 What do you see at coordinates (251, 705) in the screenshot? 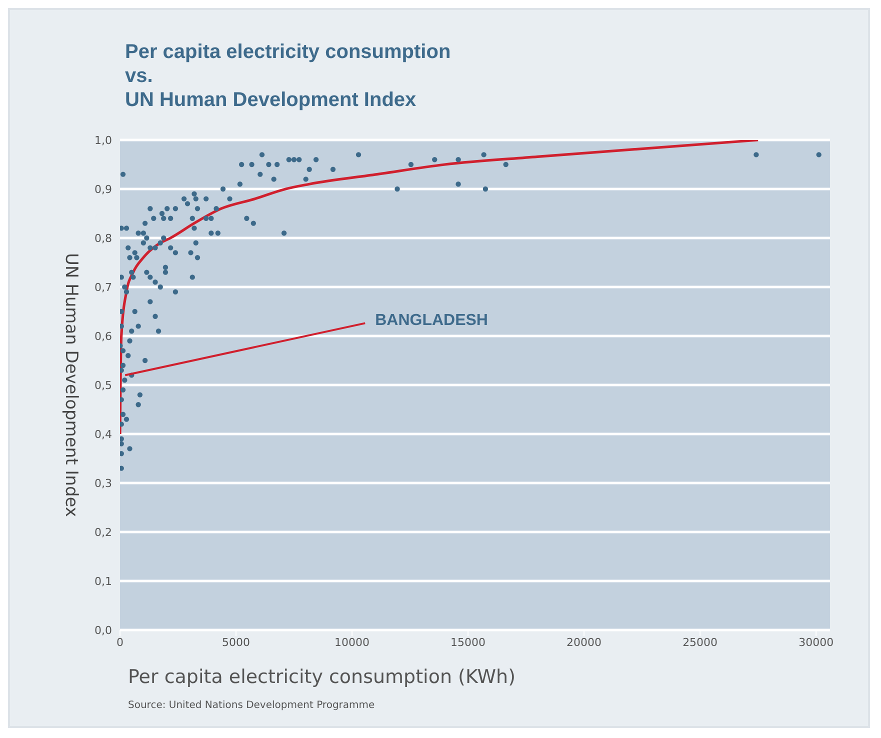
I see `source-note: Source: United Nations Development Programme` at bounding box center [251, 705].